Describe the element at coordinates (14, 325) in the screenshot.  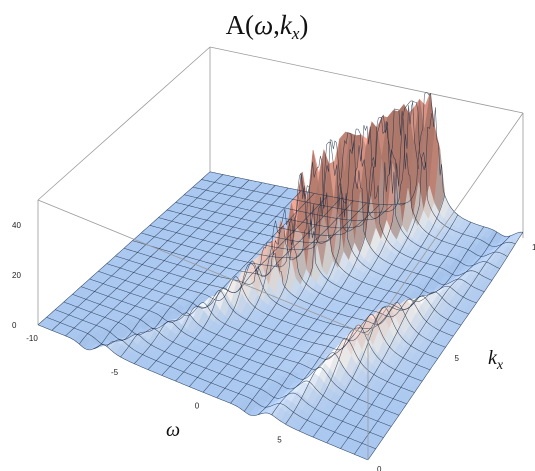
I see `z-tick-label: 0` at that location.